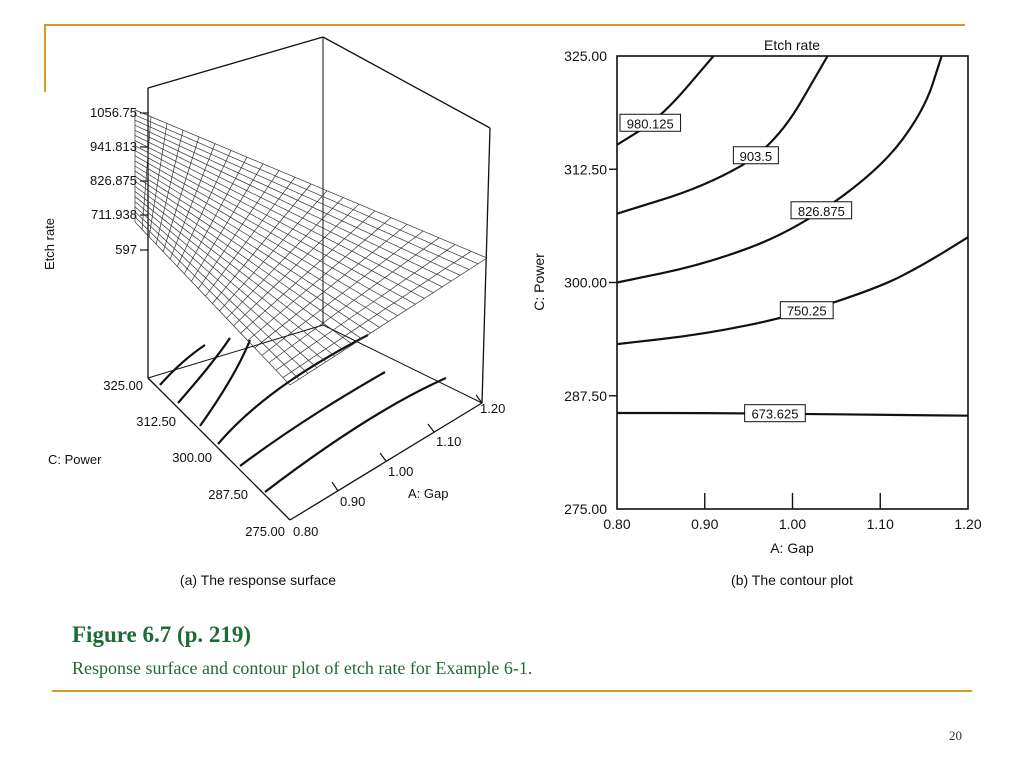 This screenshot has height=768, width=1024. Describe the element at coordinates (428, 493) in the screenshot. I see `gap-axis-label: A: Gap` at that location.